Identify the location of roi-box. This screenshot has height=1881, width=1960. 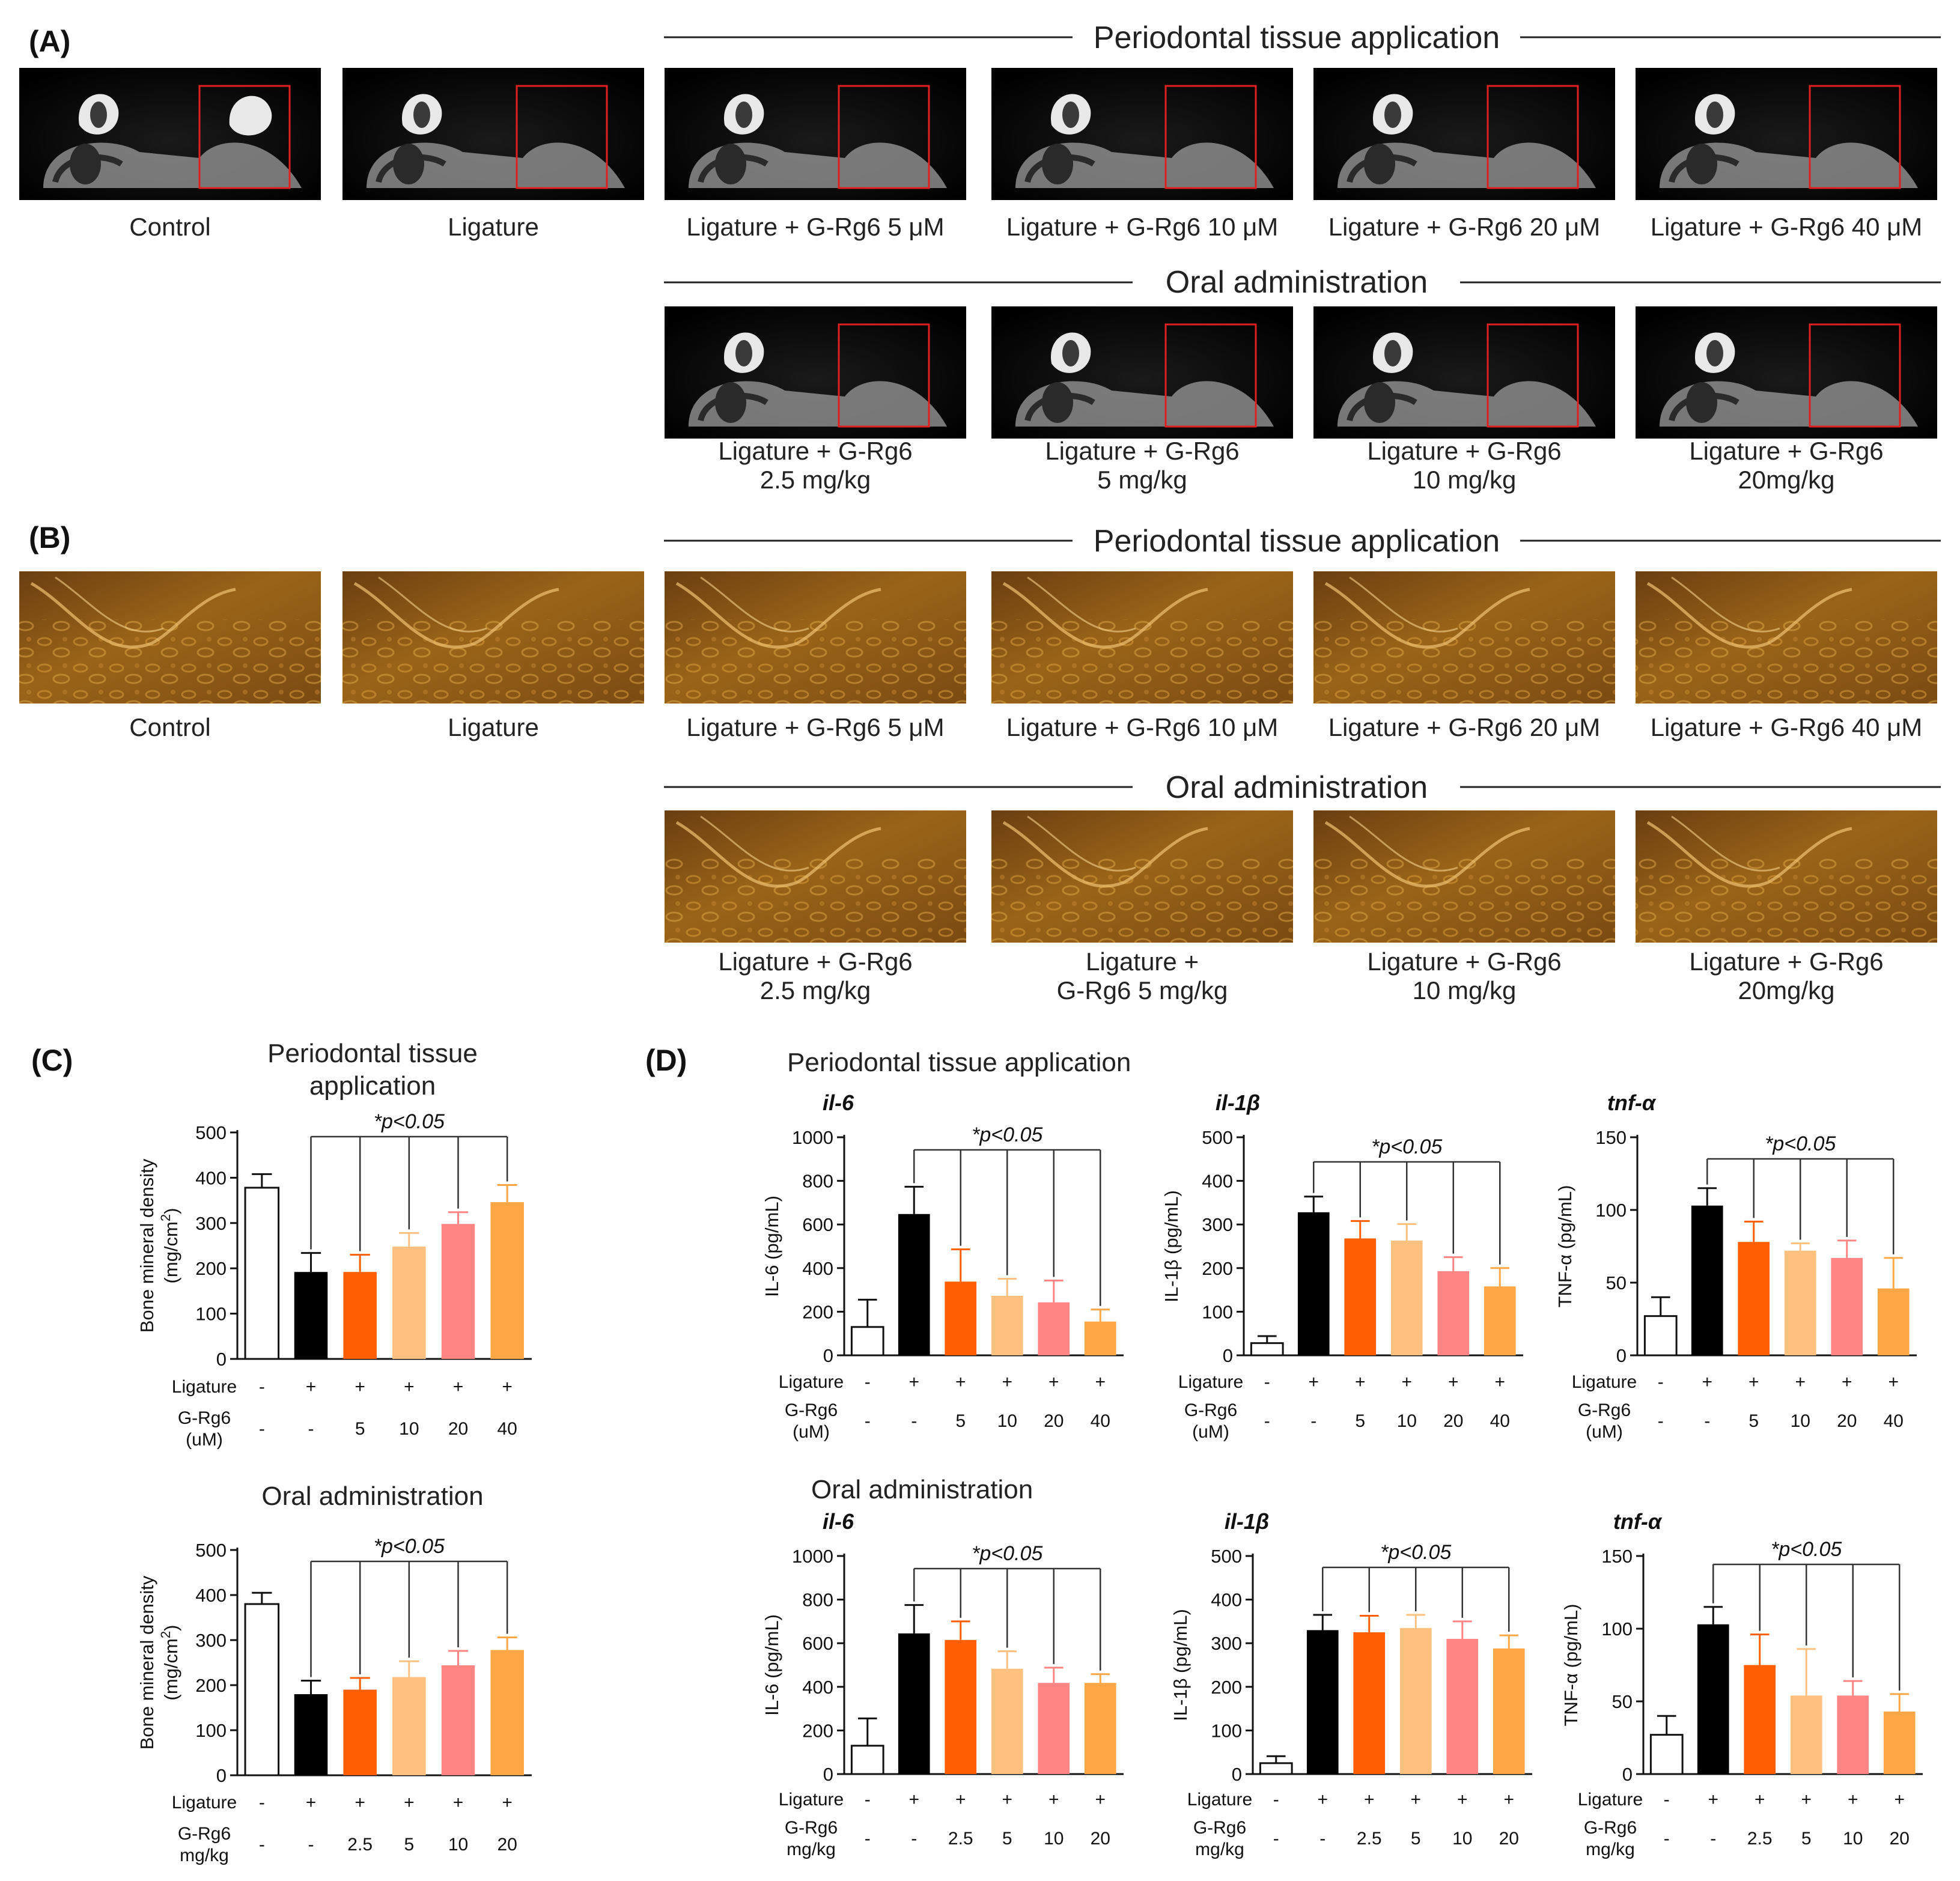
(245, 137).